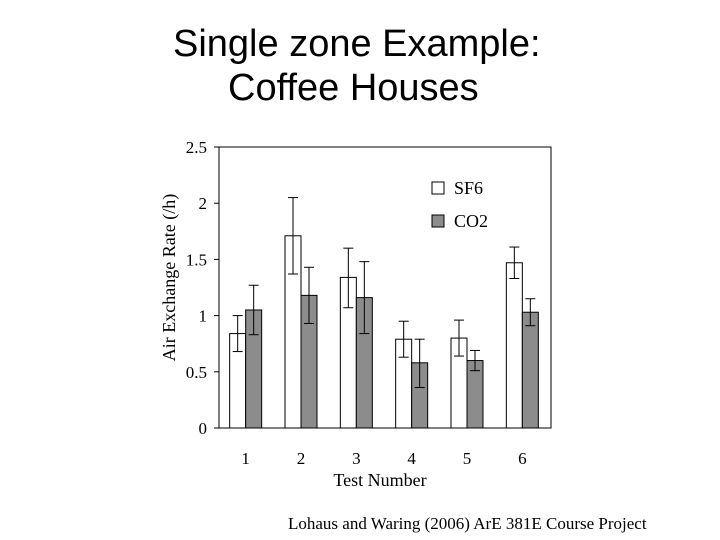 The image size is (720, 540). I want to click on legend-label-sf6: SF6, so click(468, 188).